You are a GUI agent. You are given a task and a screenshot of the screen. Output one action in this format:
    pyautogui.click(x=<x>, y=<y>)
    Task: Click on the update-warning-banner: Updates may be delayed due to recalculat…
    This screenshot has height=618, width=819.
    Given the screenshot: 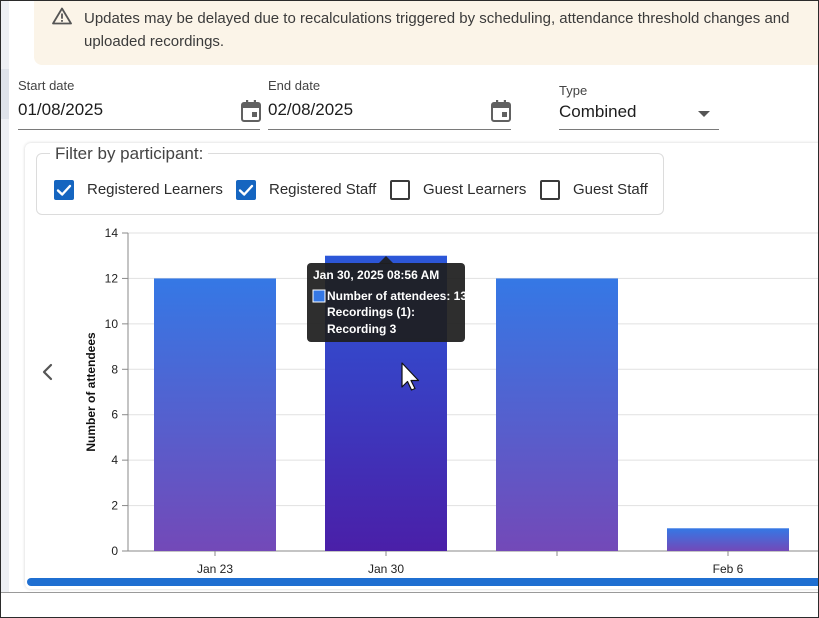 What is the action you would take?
    pyautogui.click(x=426, y=33)
    